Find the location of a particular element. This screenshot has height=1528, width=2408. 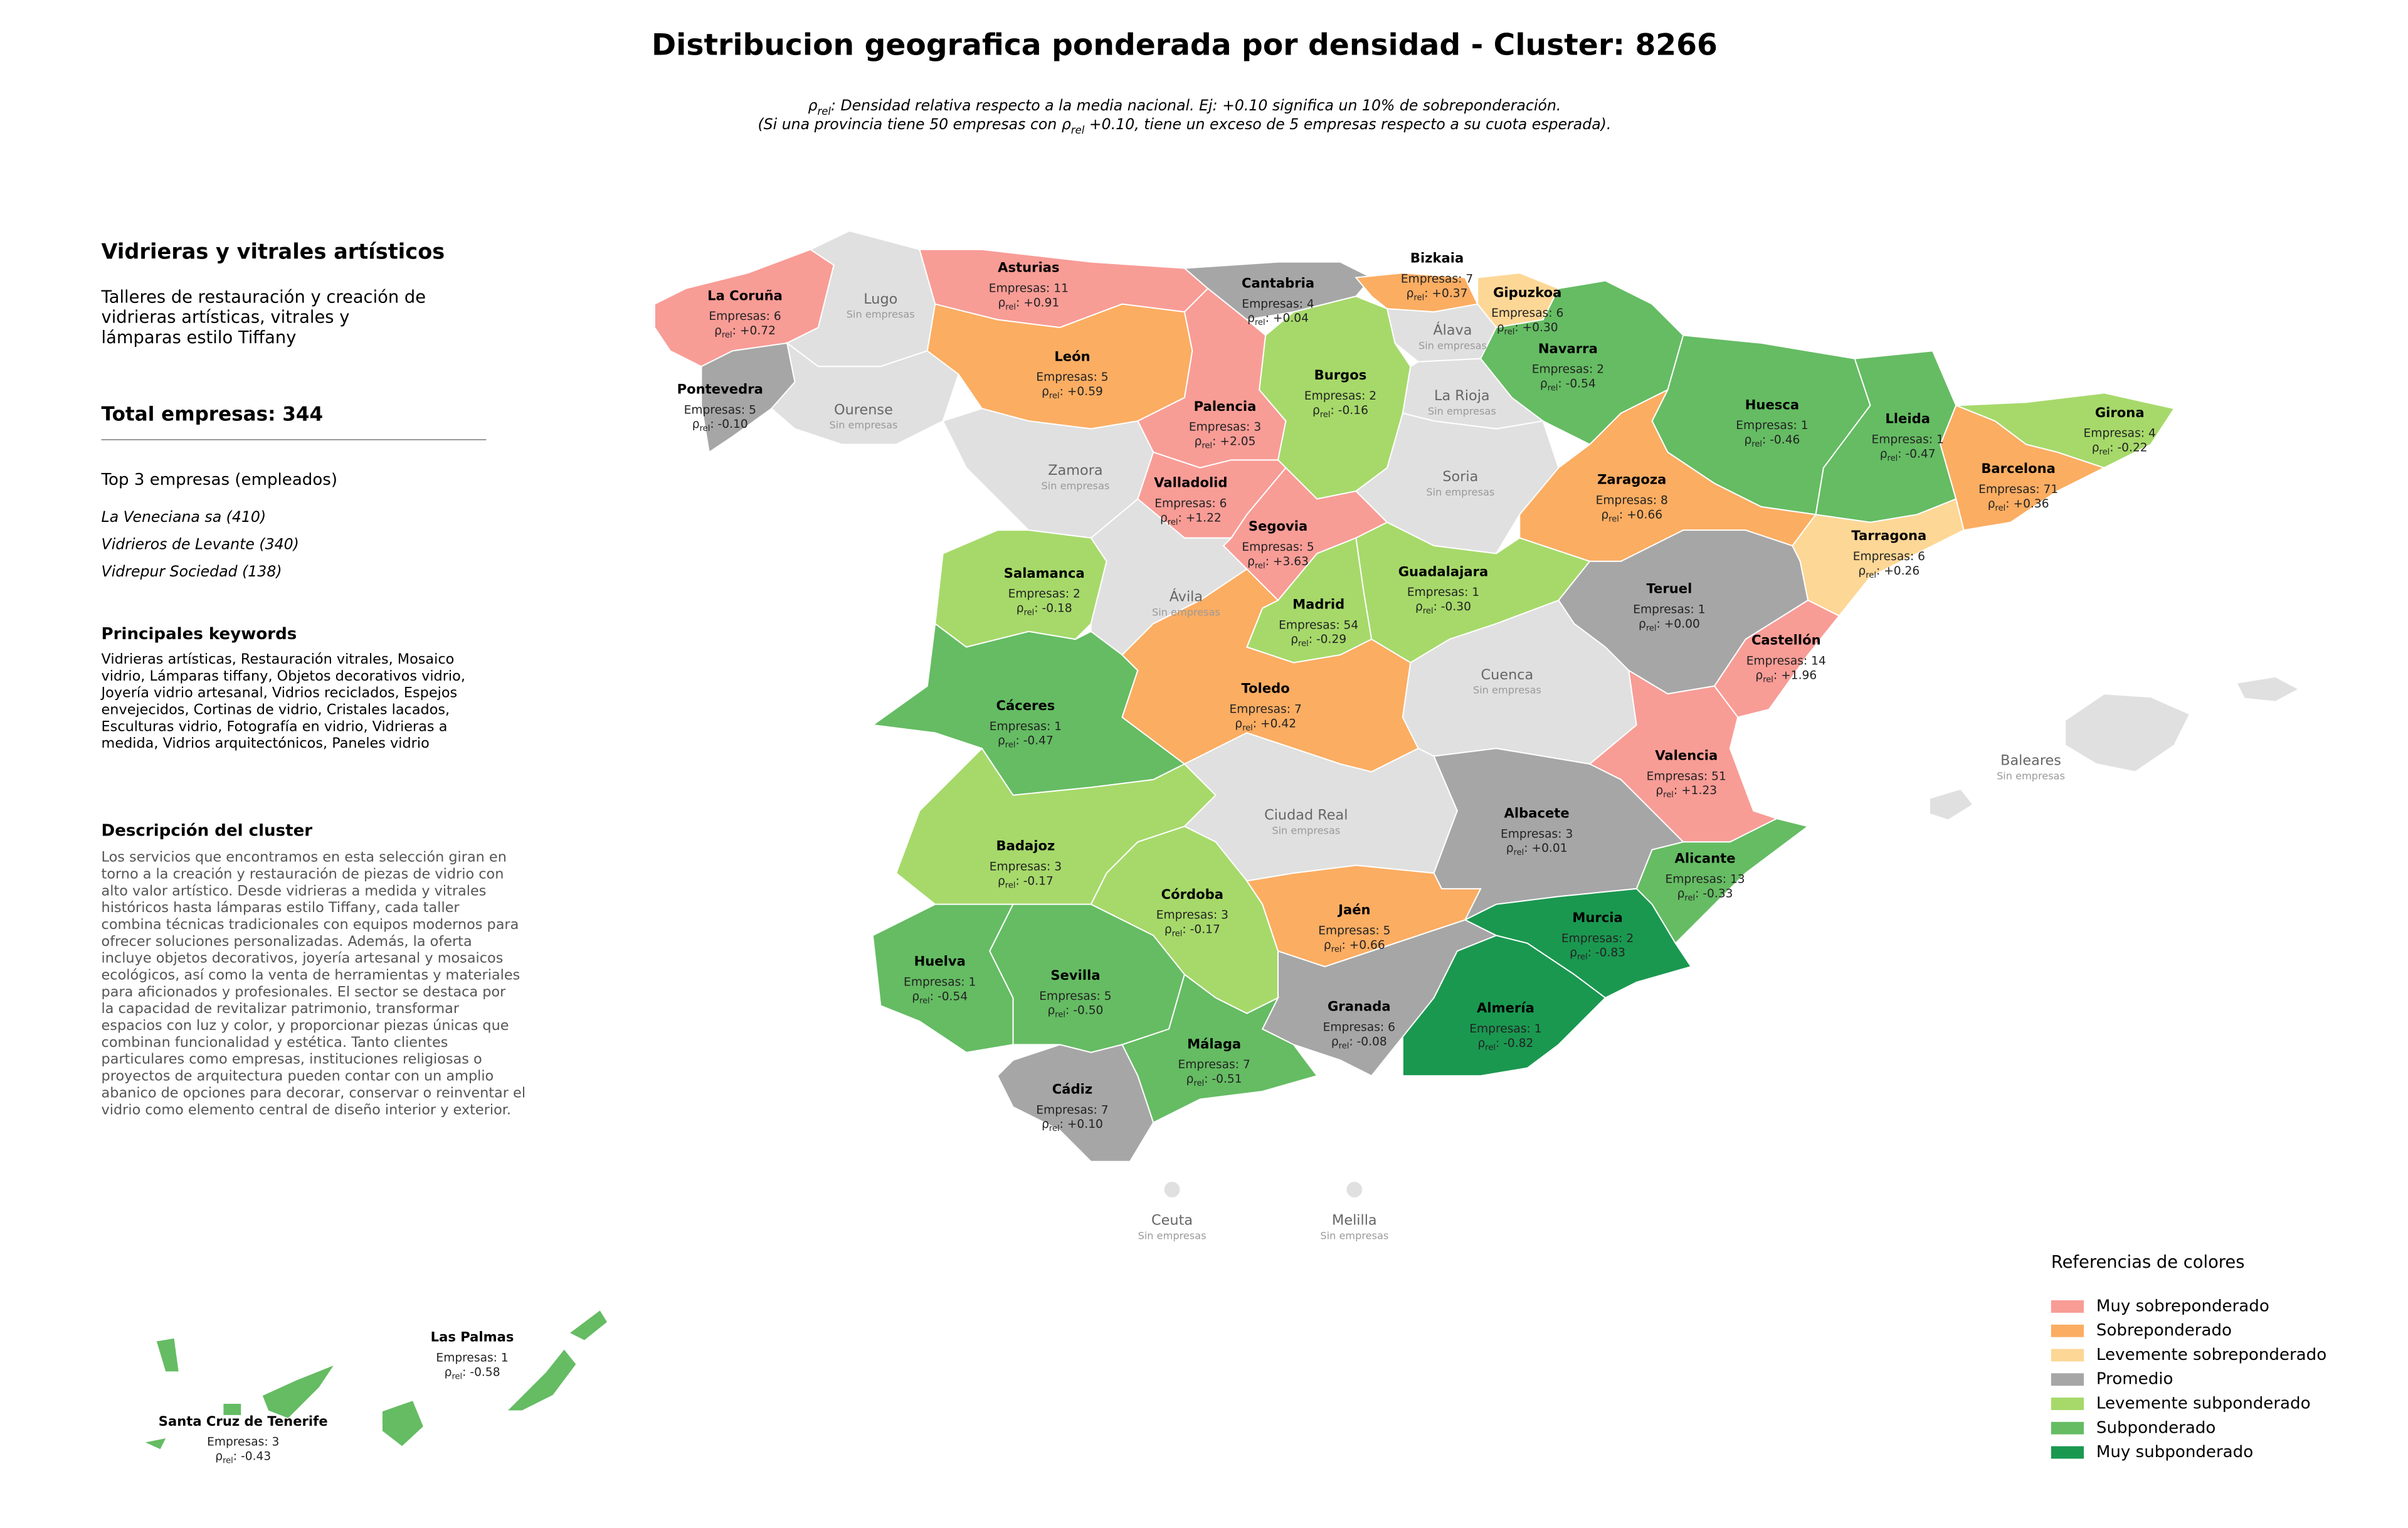

province-rho: ρrel: +2.05 is located at coordinates (1225, 443).